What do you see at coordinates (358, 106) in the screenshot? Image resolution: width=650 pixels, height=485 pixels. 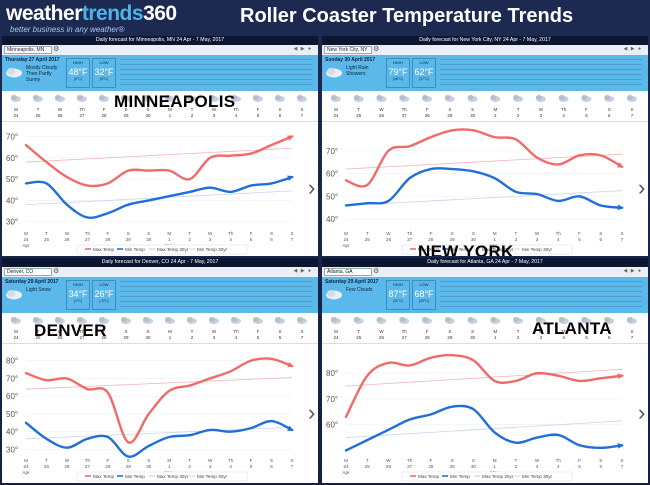 I see `forecast-day: T25` at bounding box center [358, 106].